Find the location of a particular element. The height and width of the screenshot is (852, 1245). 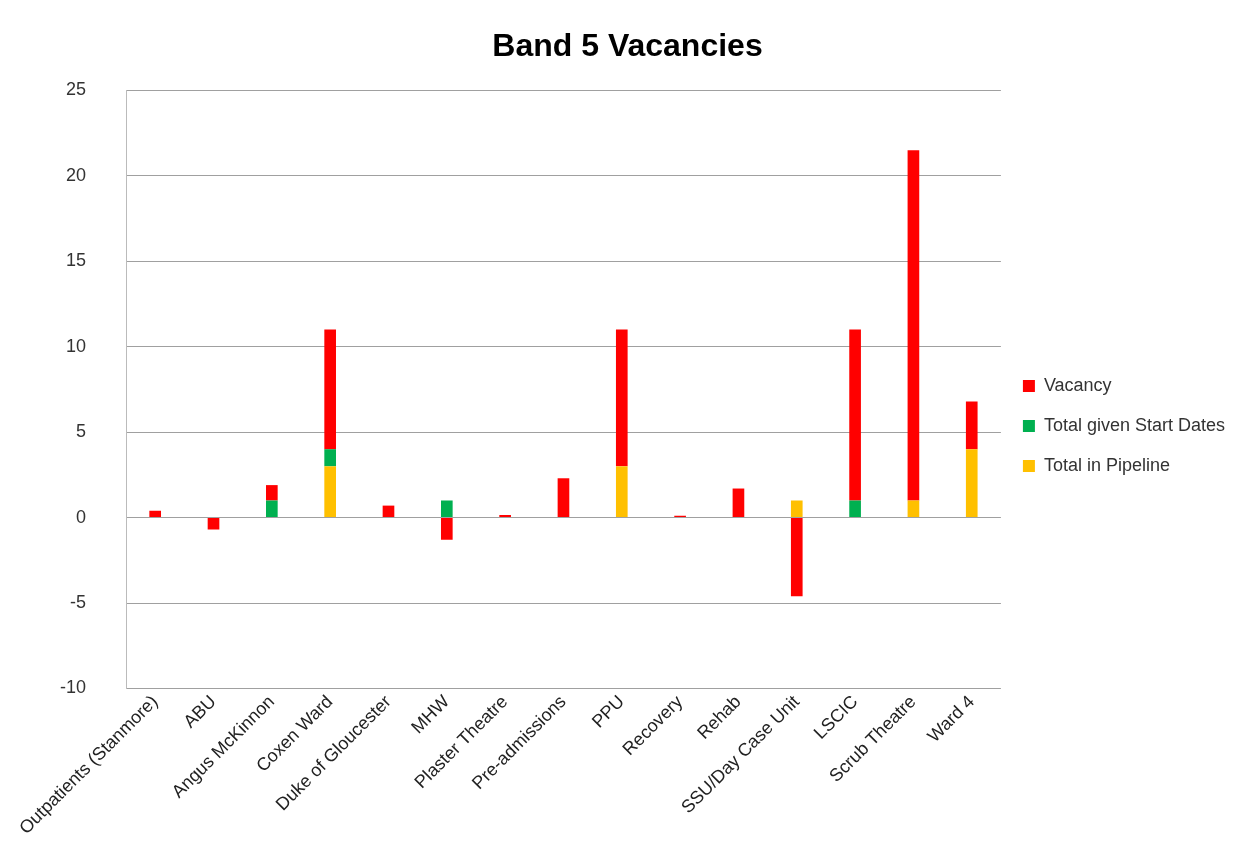

y-tick-label: 20 is located at coordinates (76, 174).